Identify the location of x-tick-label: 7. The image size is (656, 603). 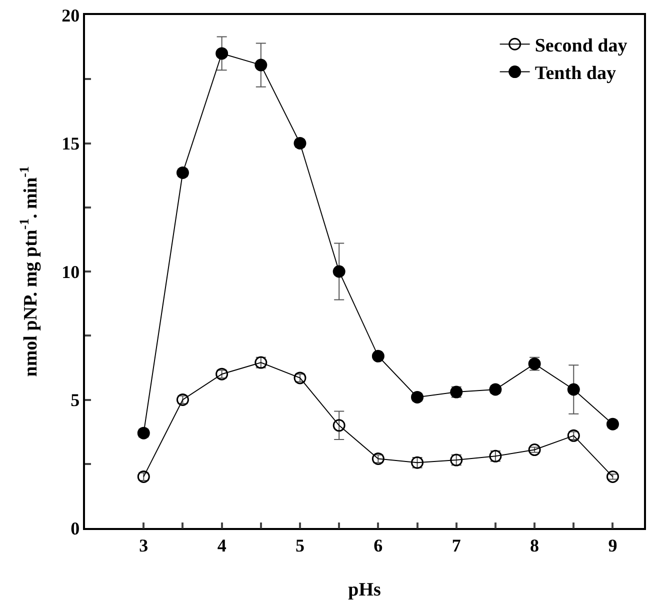
(456, 545).